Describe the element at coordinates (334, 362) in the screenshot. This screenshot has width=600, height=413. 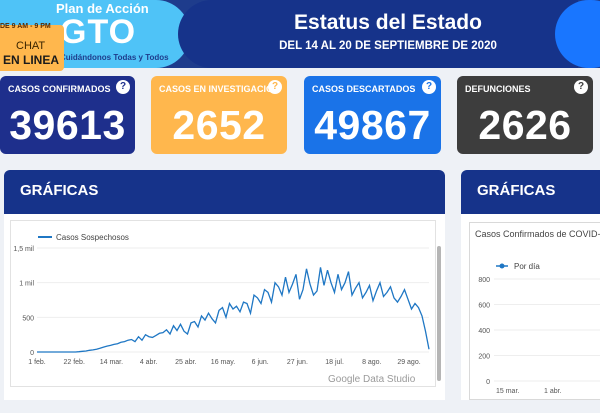
I see `x-tick-label: 18 jul.` at that location.